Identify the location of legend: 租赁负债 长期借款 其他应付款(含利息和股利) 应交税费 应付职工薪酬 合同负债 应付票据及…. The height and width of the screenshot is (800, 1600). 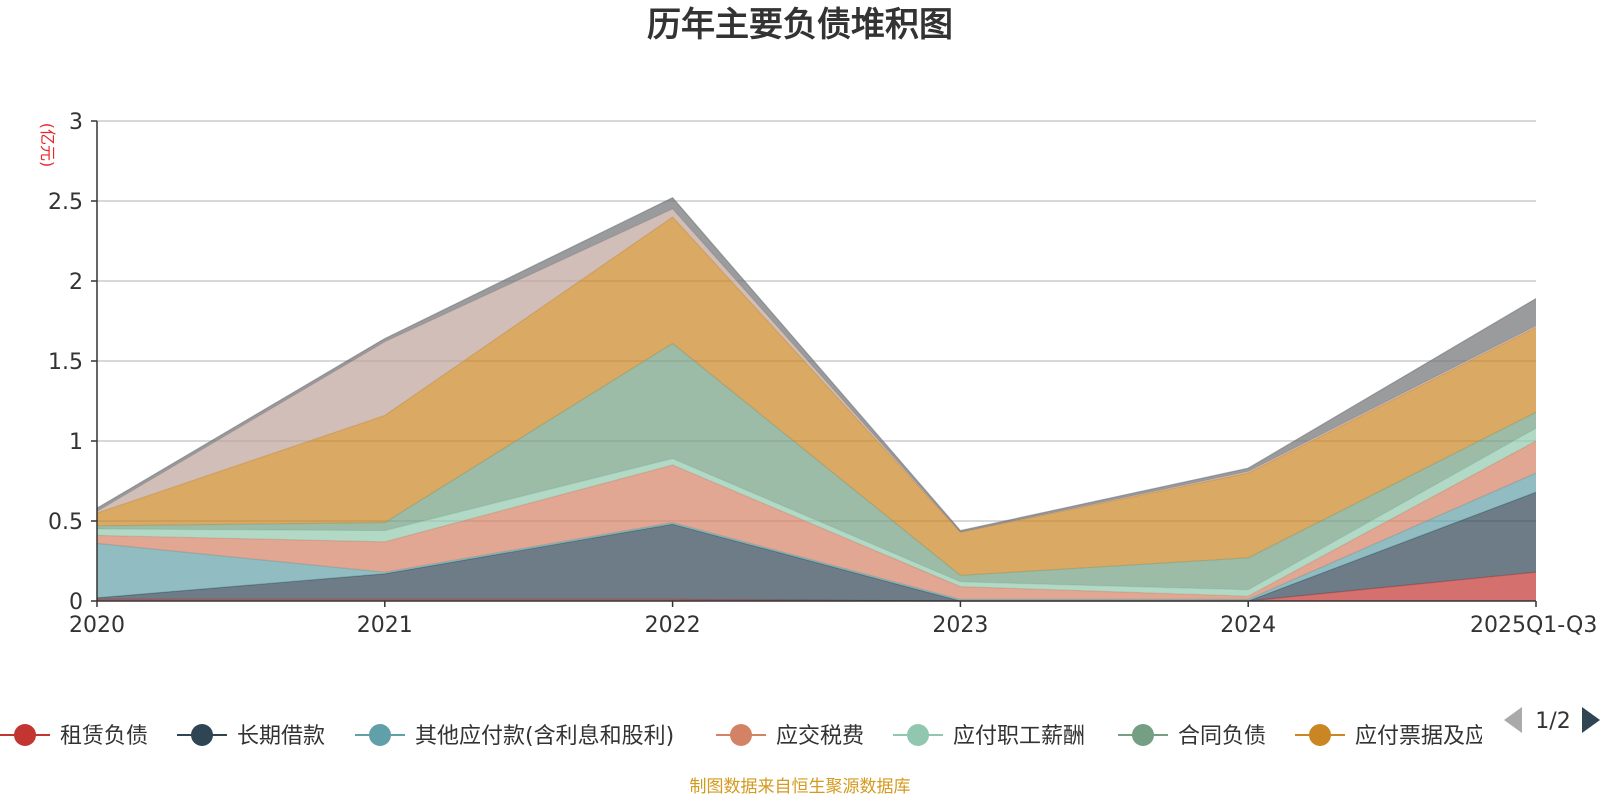
(776, 736).